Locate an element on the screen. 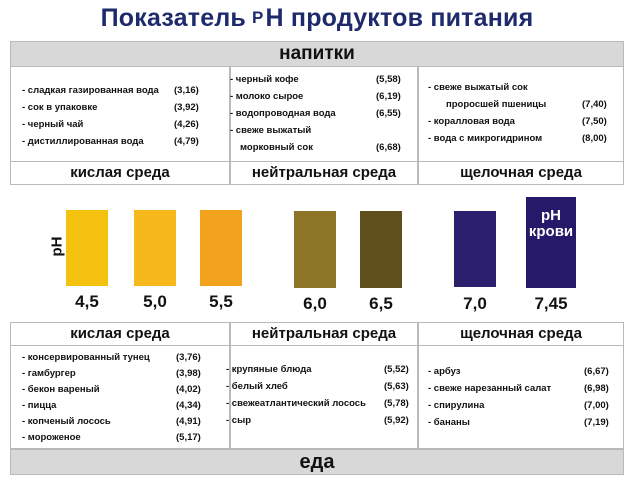 The width and height of the screenshot is (634, 480). food-neutral-item: - крупяные блюда is located at coordinates (269, 369).